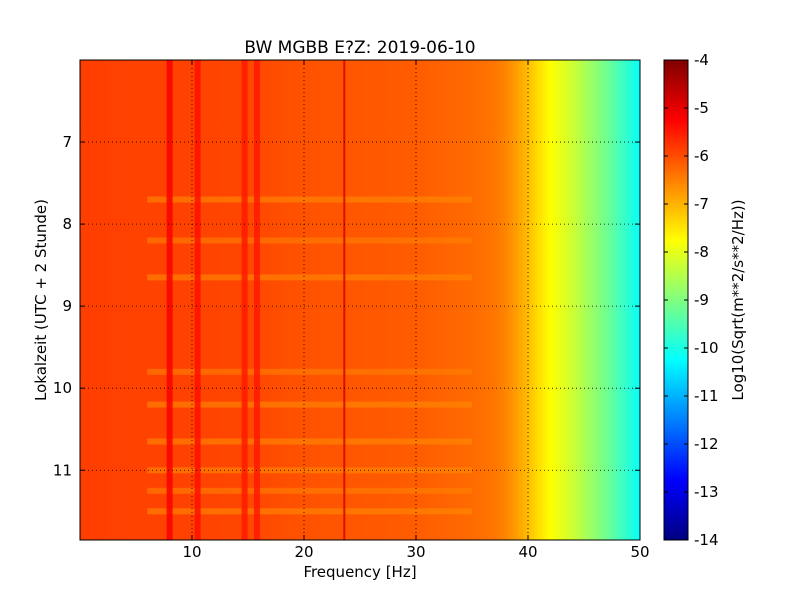 The width and height of the screenshot is (800, 600). What do you see at coordinates (62, 470) in the screenshot?
I see `y-tick-label: 11` at bounding box center [62, 470].